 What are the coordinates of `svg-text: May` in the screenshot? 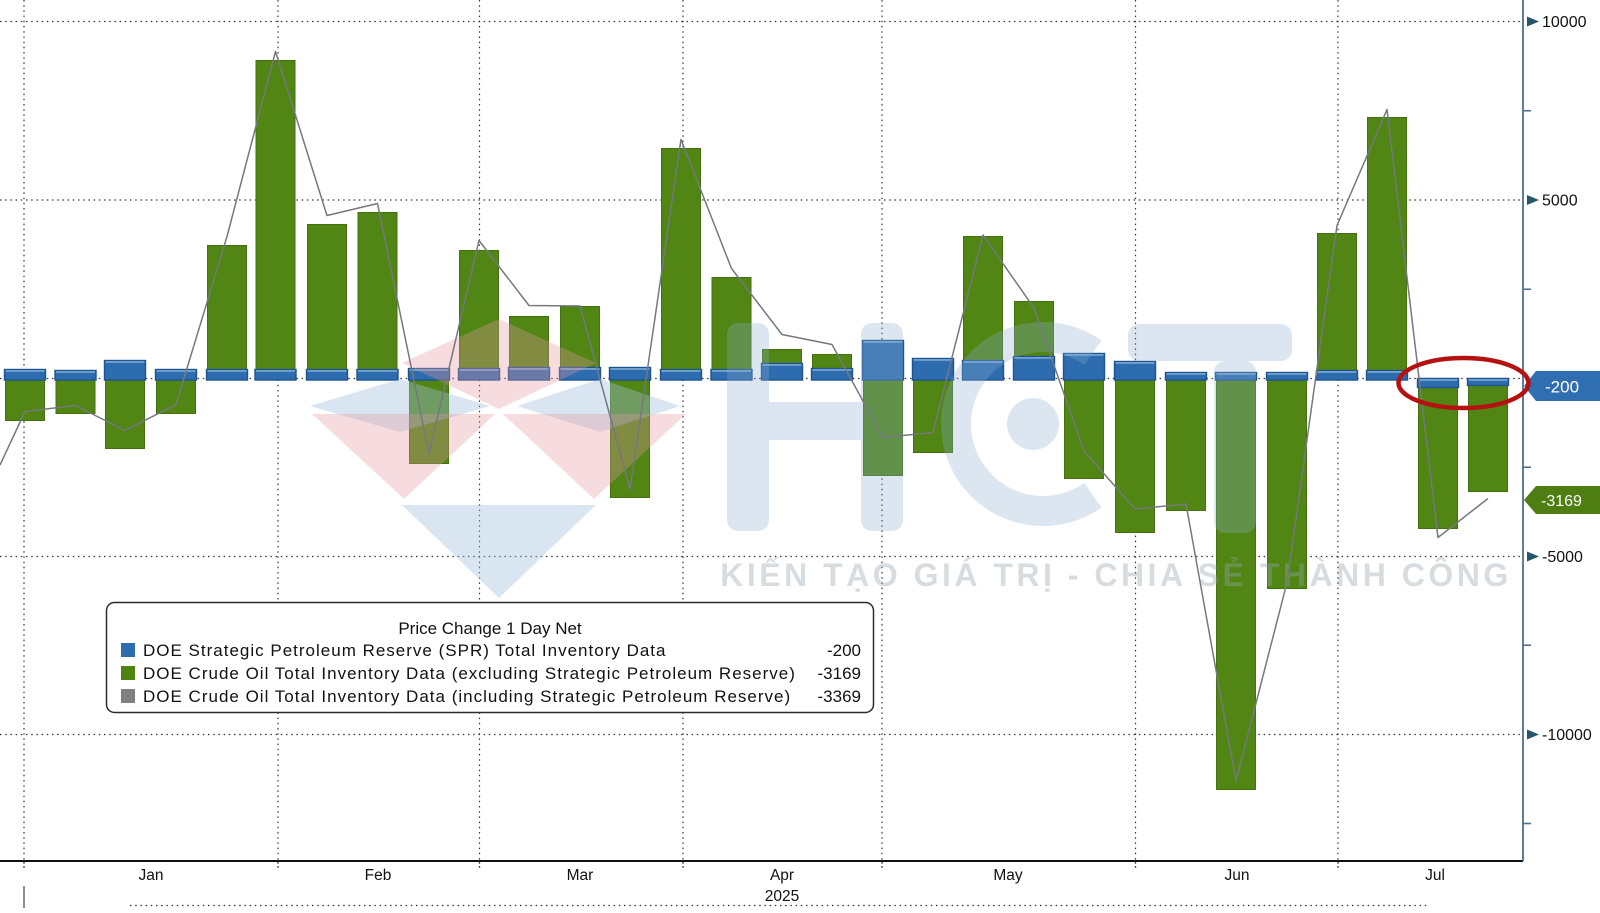 It's located at (1008, 875).